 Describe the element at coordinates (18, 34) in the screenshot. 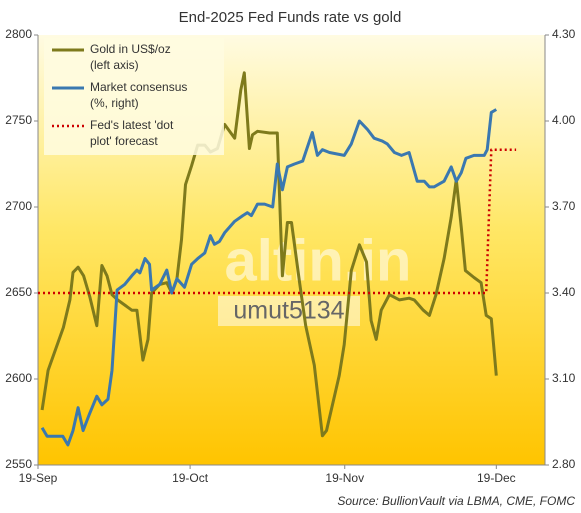

I see `y-tick-label: 2800` at that location.